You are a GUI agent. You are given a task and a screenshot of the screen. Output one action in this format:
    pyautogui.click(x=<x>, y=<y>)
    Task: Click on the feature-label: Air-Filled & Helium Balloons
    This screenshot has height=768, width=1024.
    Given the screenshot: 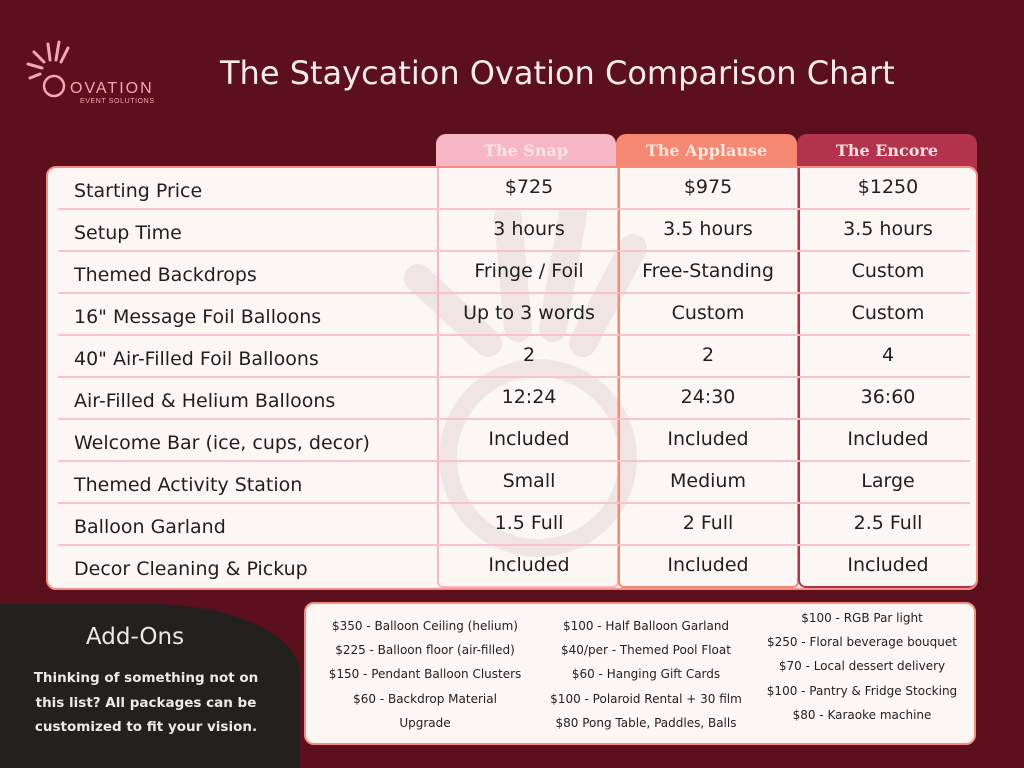 What is the action you would take?
    pyautogui.click(x=205, y=401)
    